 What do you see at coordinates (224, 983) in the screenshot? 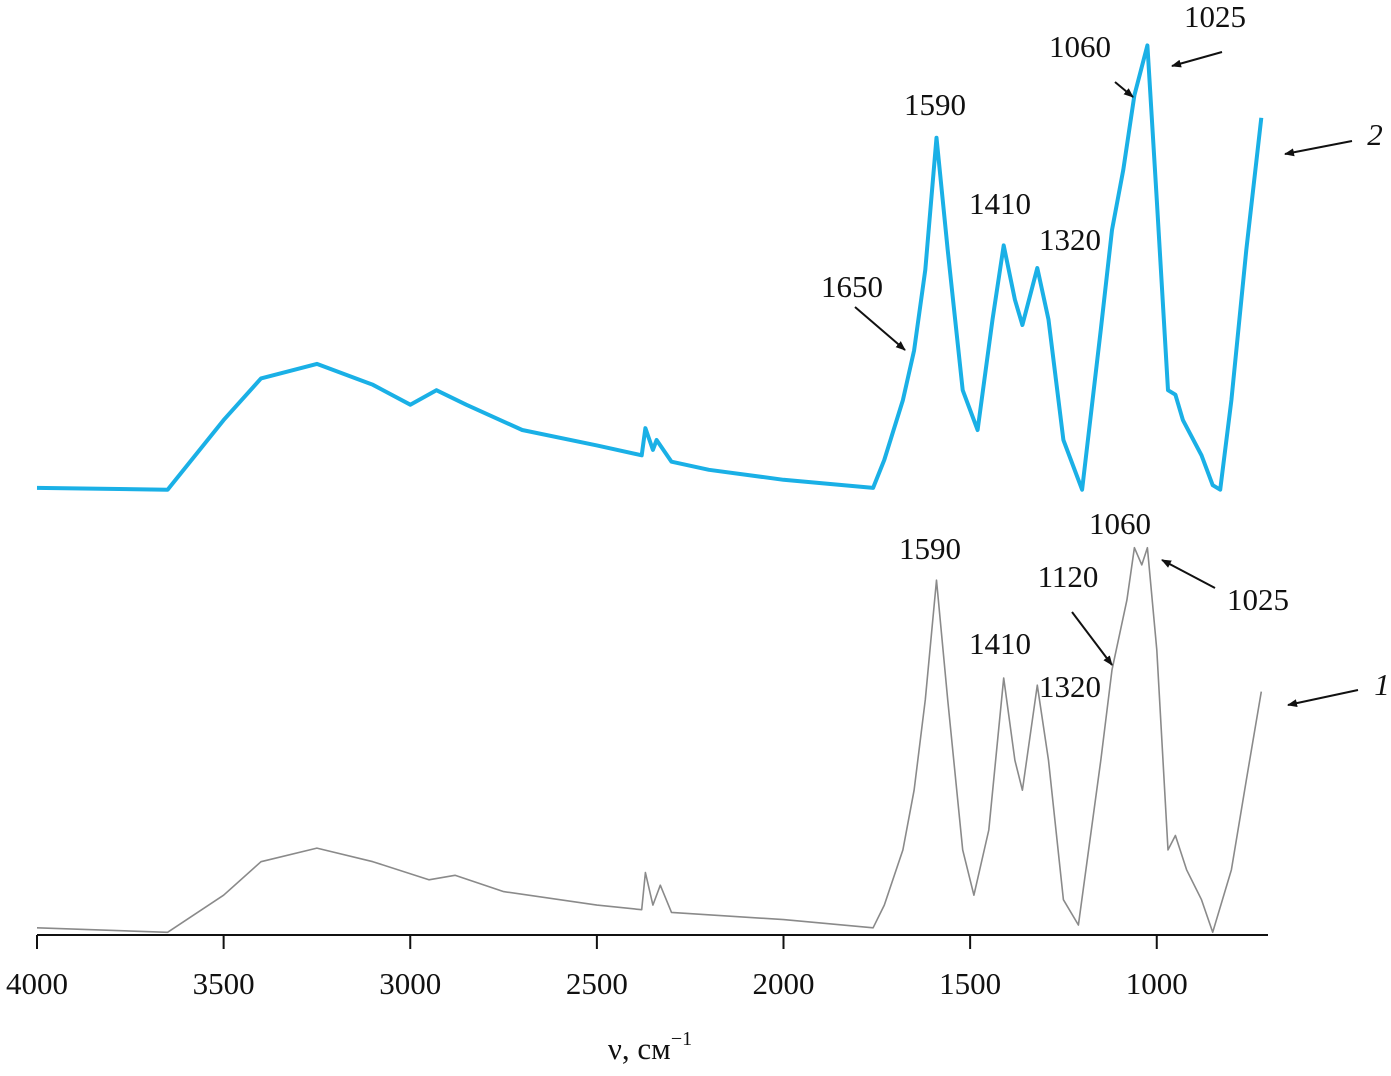
I see `x-tick-label: 3500` at bounding box center [224, 983].